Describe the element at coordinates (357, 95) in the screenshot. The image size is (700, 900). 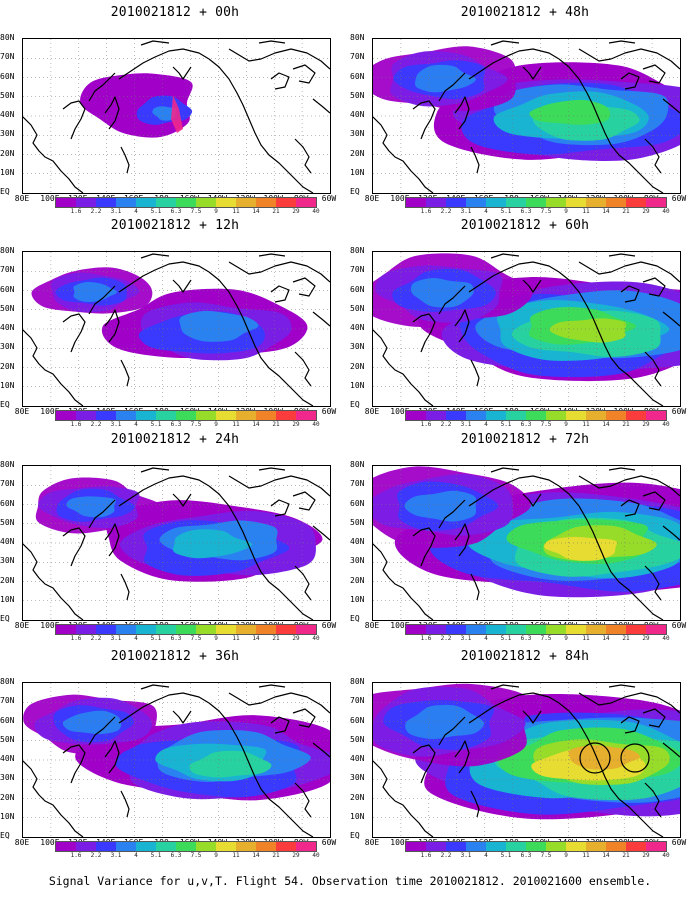
I see `latitude-label: 50N` at that location.